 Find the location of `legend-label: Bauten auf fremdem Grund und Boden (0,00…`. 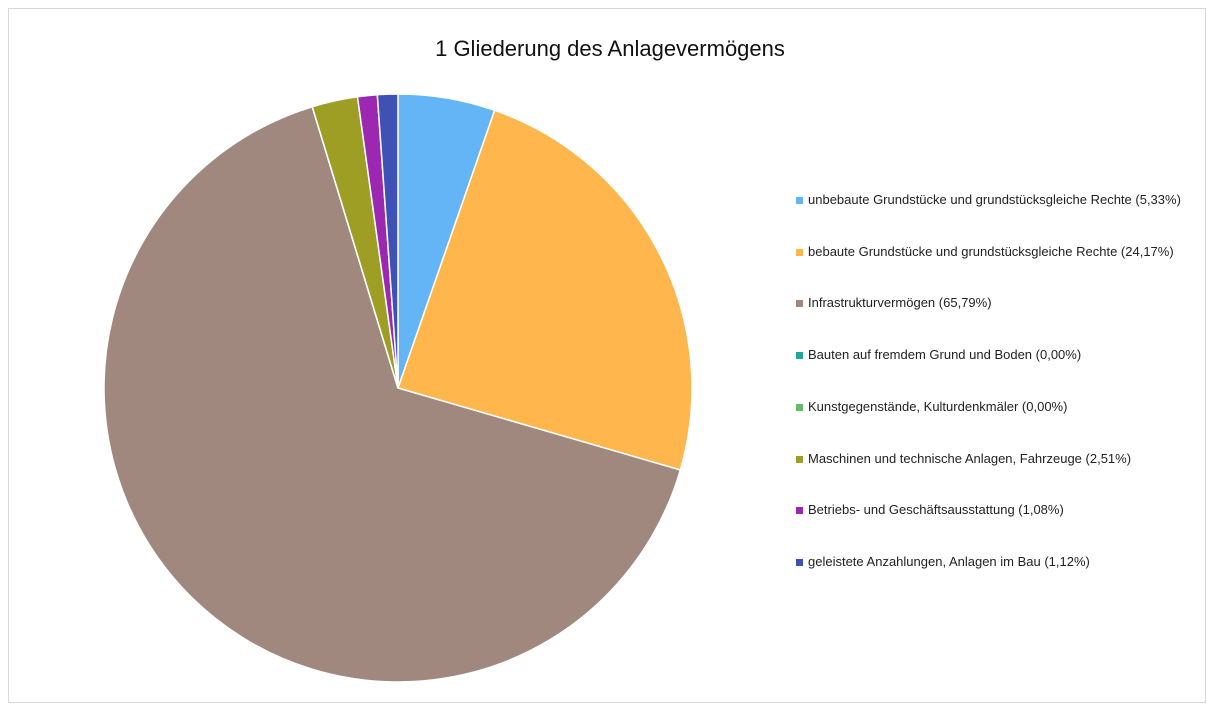

legend-label: Bauten auf fremdem Grund und Boden (0,00… is located at coordinates (945, 355).